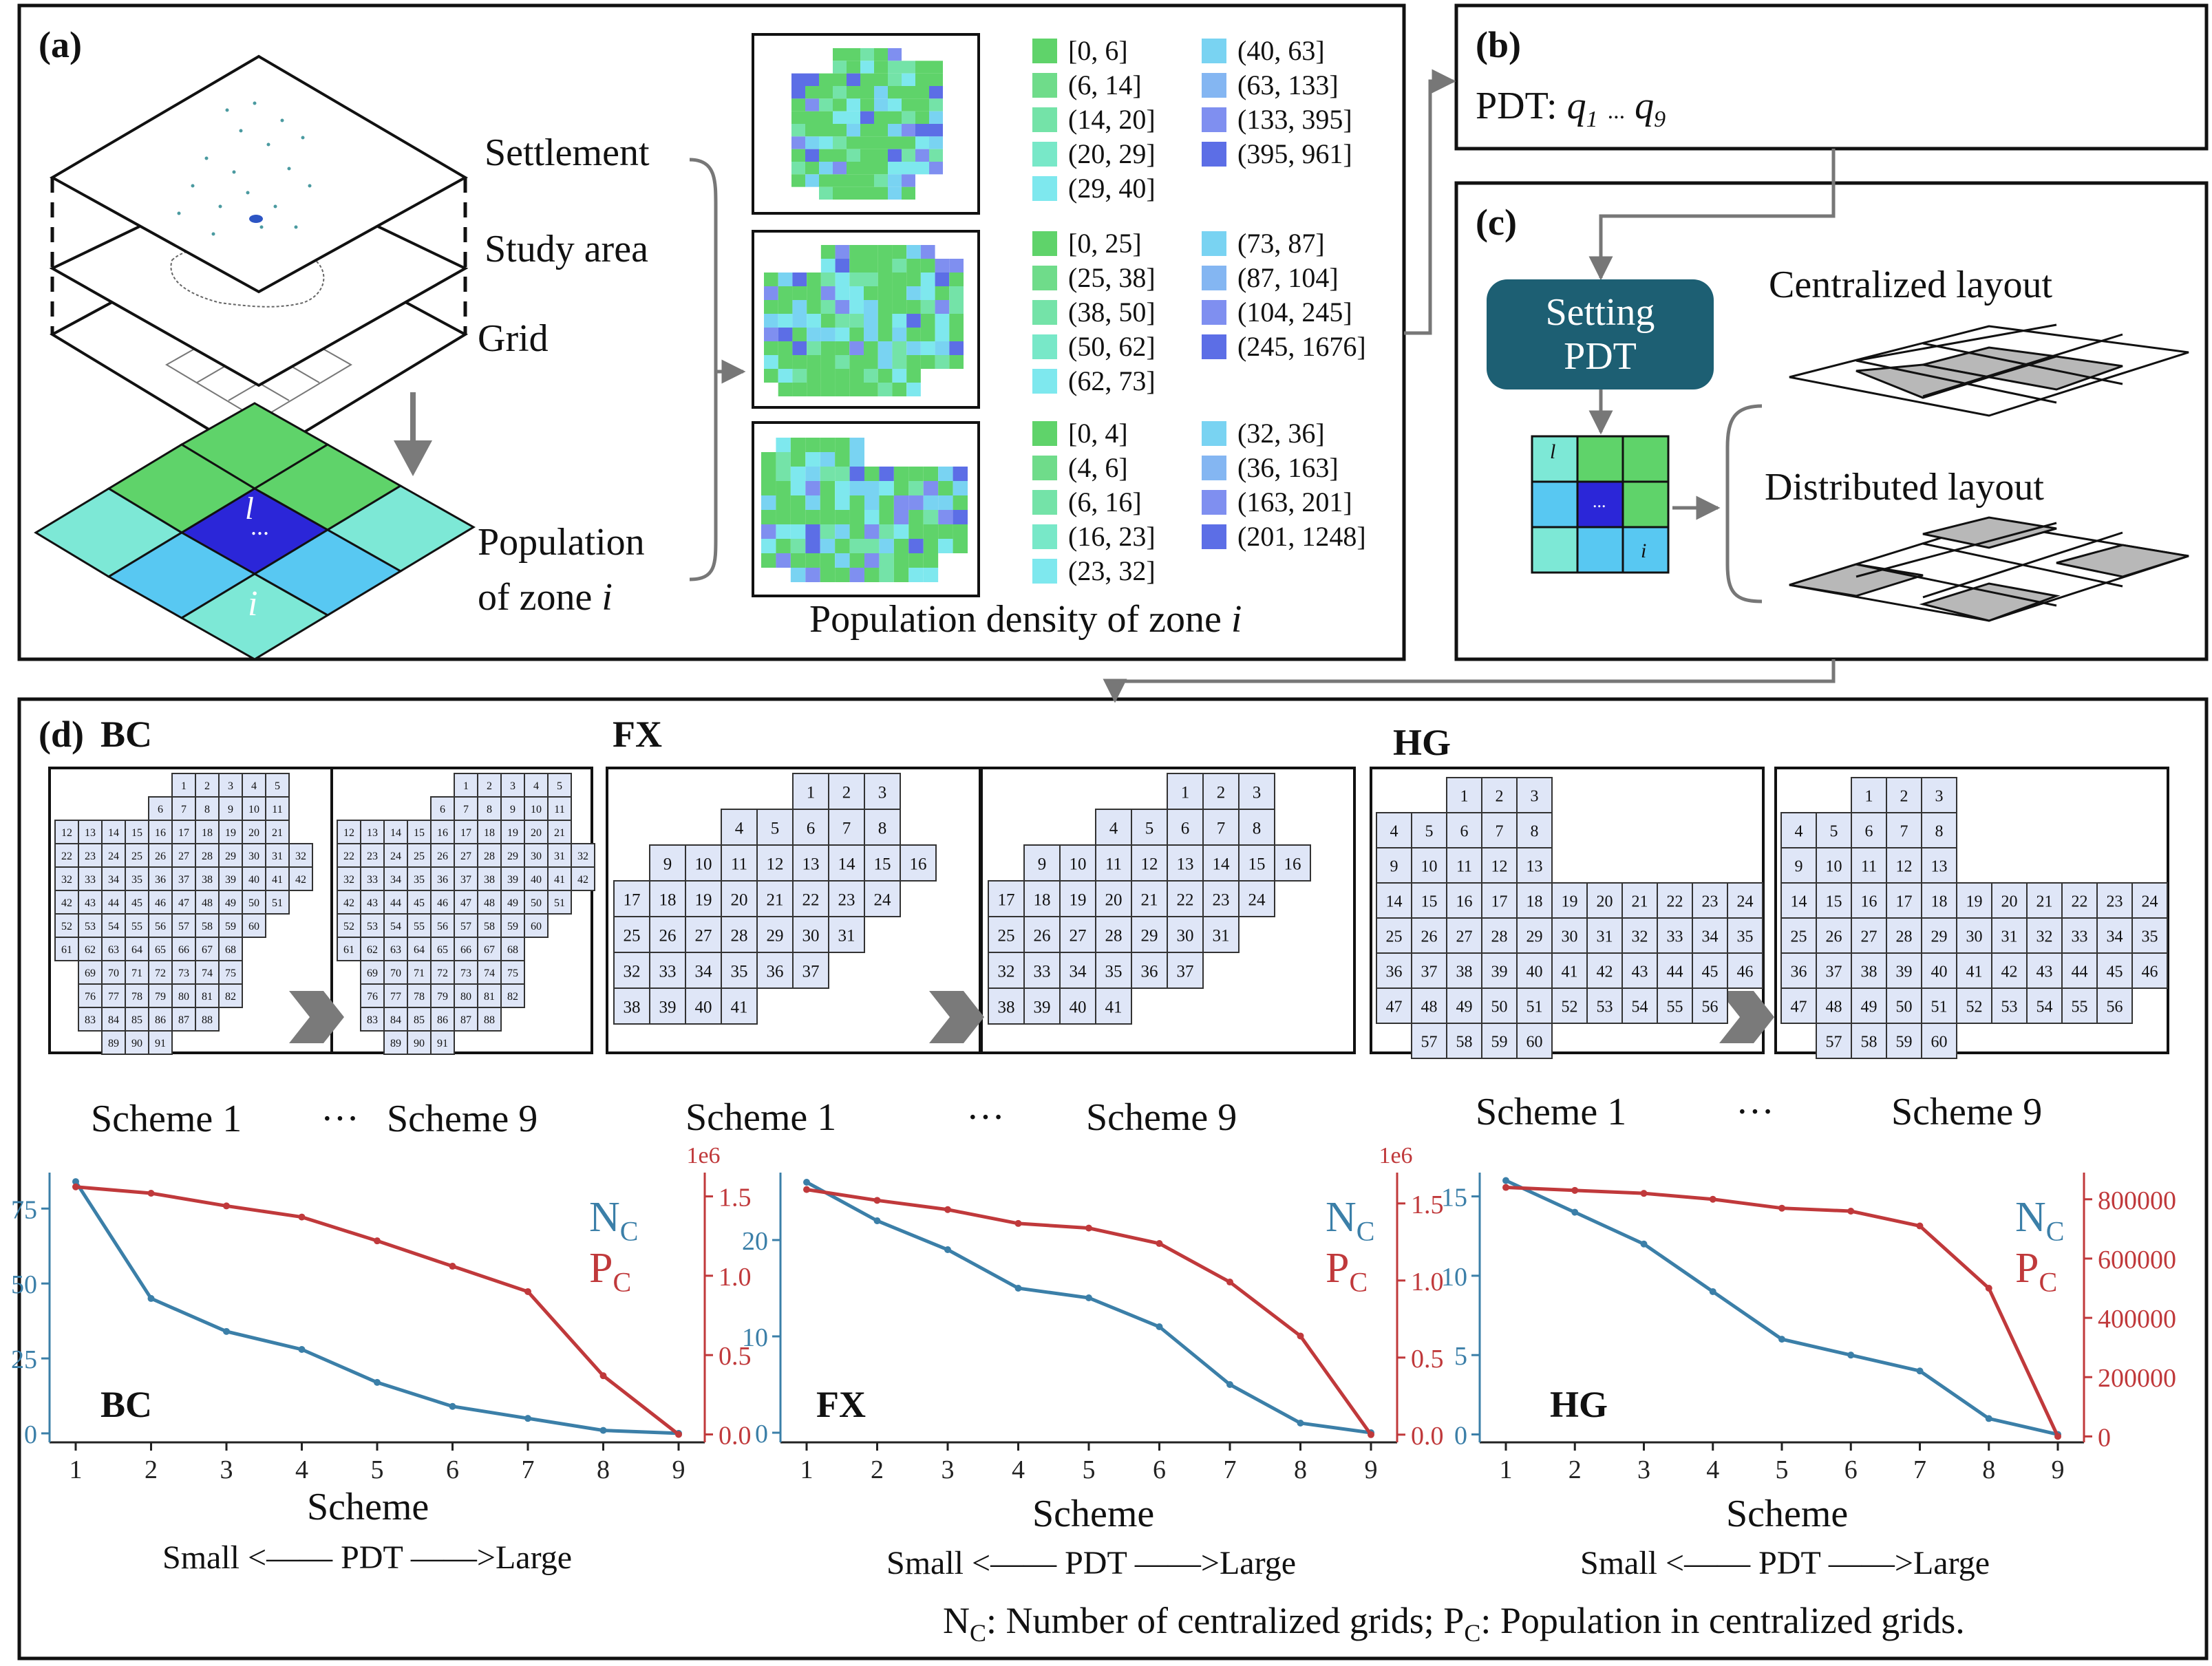 This screenshot has width=2212, height=1666. I want to click on grid-cell-number: 77, so click(395, 997).